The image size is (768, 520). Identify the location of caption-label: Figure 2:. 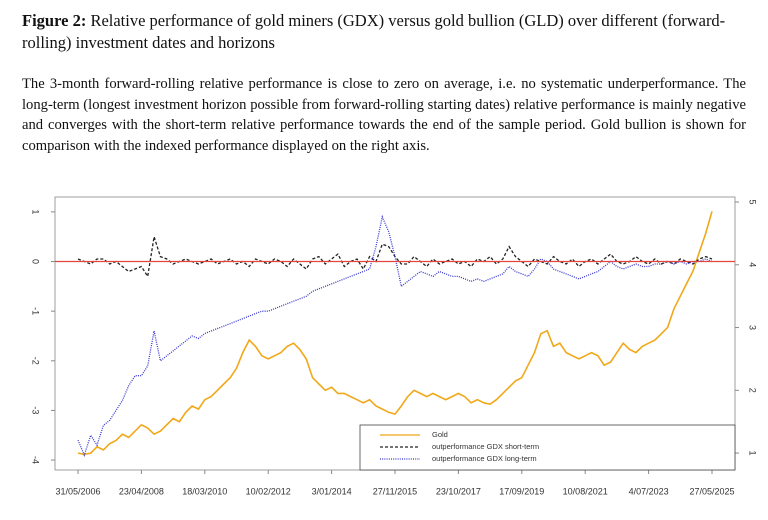
(54, 20).